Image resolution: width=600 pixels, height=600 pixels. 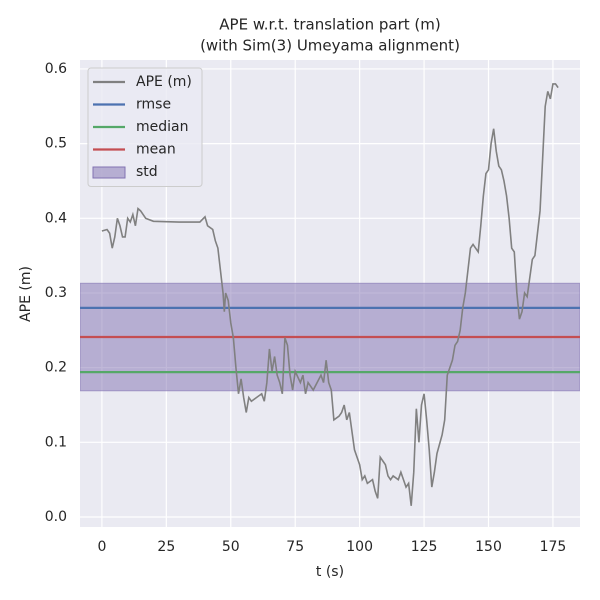 What do you see at coordinates (56, 218) in the screenshot?
I see `y-tick-label: 0.4` at bounding box center [56, 218].